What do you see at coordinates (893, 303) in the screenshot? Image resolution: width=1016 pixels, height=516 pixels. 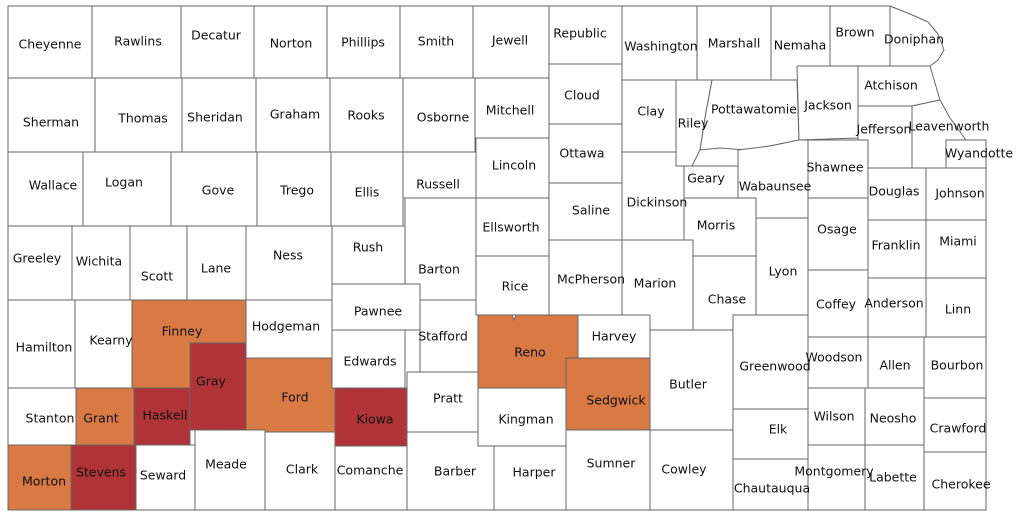 I see `county-label-anderson: Anderson` at bounding box center [893, 303].